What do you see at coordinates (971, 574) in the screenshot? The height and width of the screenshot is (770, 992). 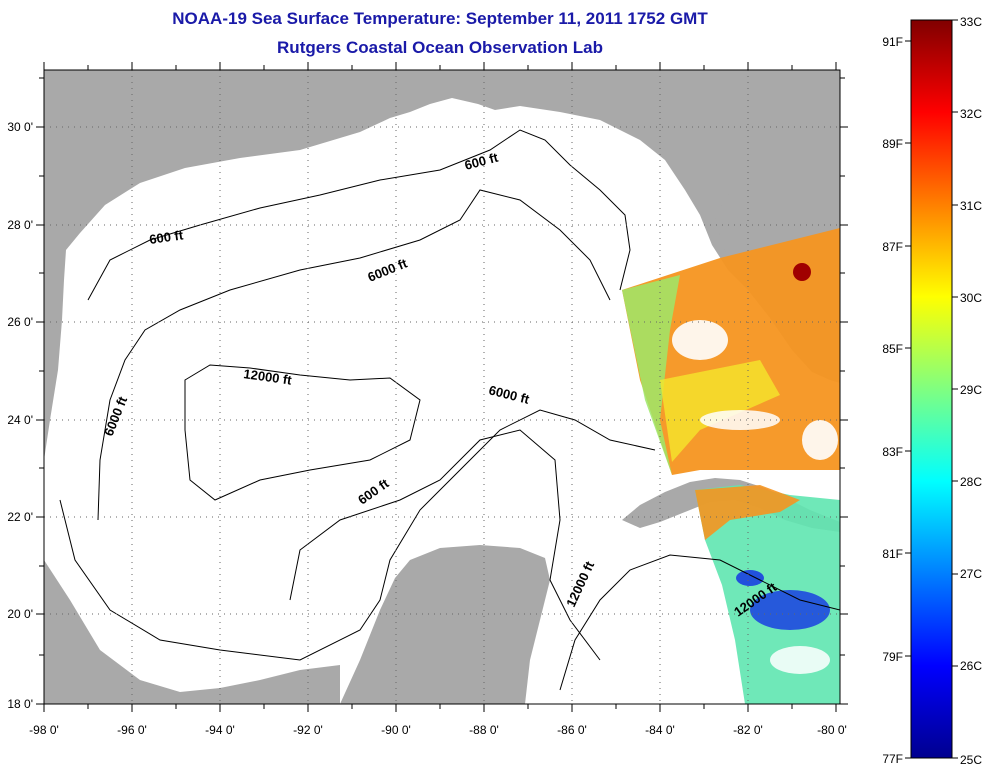 I see `colorbar-c-label: 27C` at bounding box center [971, 574].